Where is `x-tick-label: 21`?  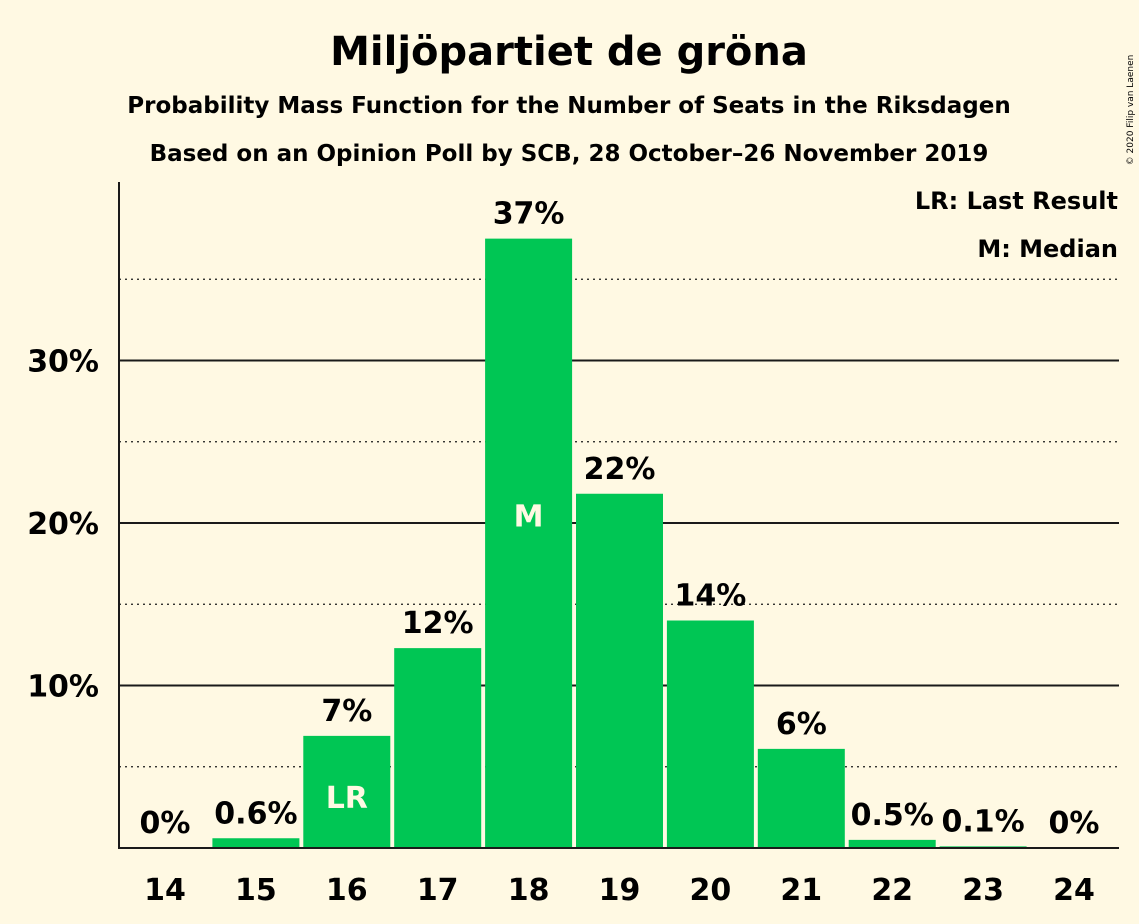
x-tick-label: 21 is located at coordinates (801, 890).